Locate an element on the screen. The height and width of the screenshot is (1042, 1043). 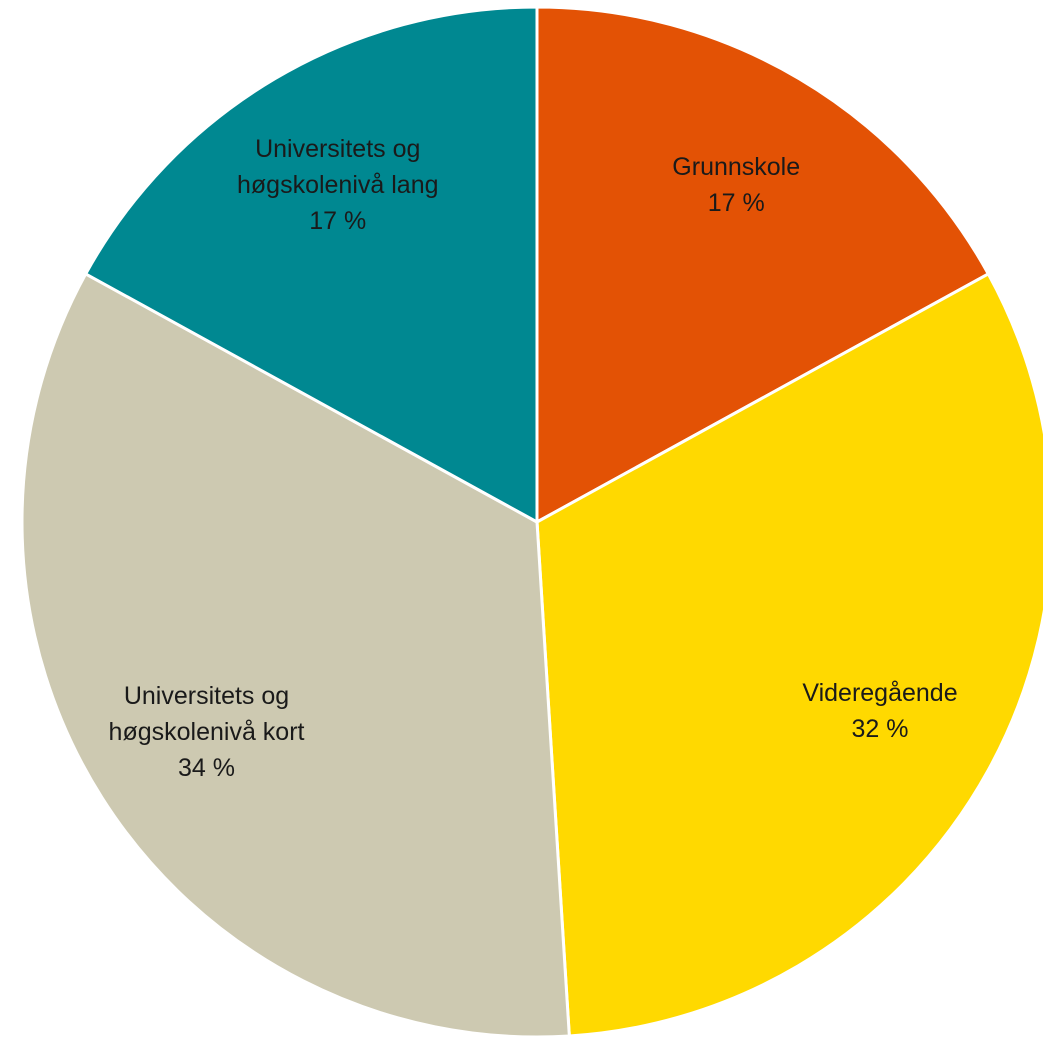
category-label: Videregående is located at coordinates (880, 692).